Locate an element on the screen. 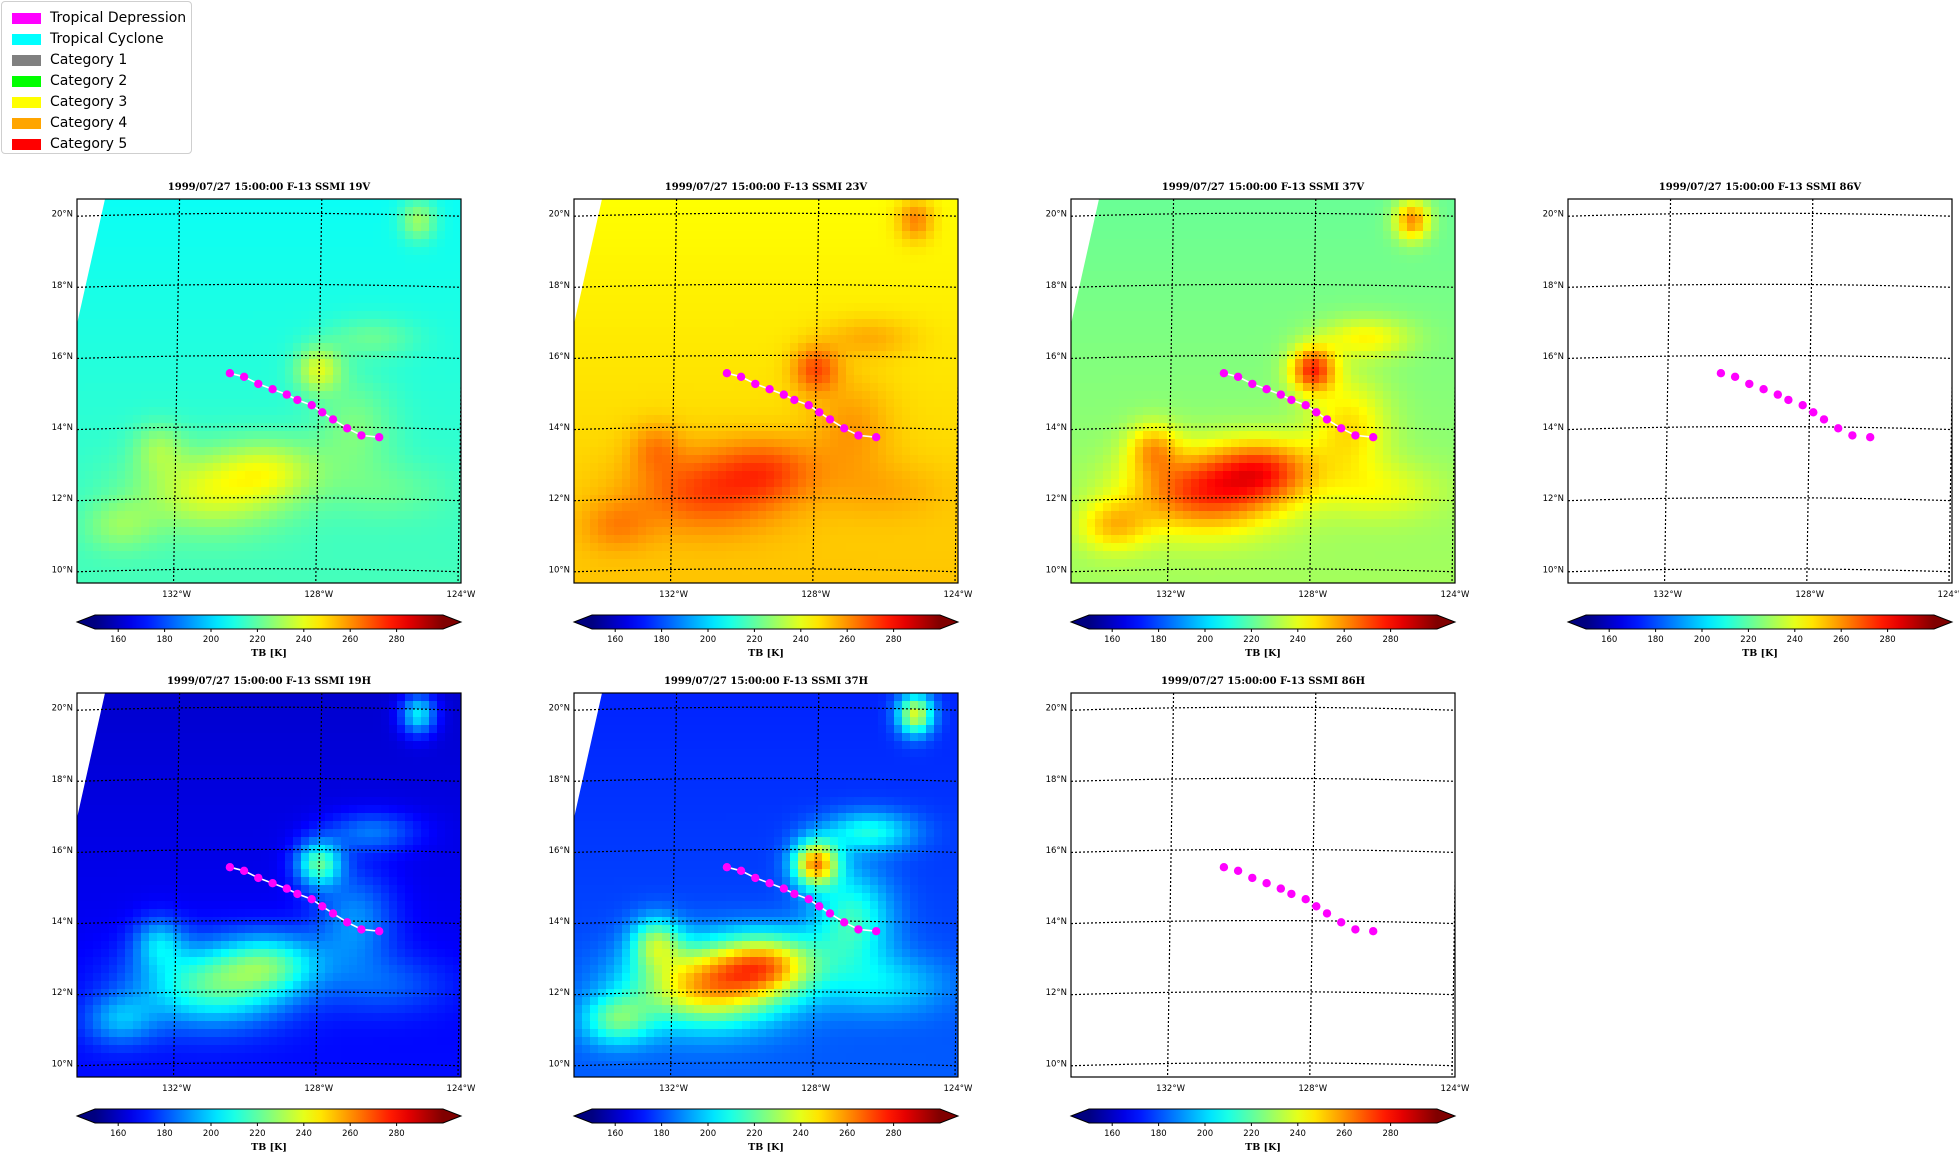 This screenshot has width=1959, height=1162. y-tick-label: 18°N is located at coordinates (62, 780).